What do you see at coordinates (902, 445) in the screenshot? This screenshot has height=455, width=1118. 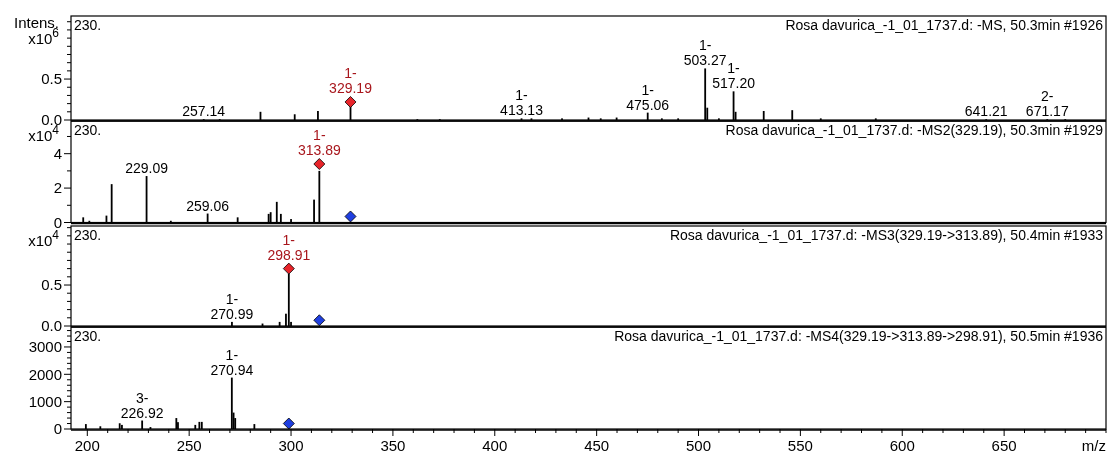 I see `x-tick-label: 600` at bounding box center [902, 445].